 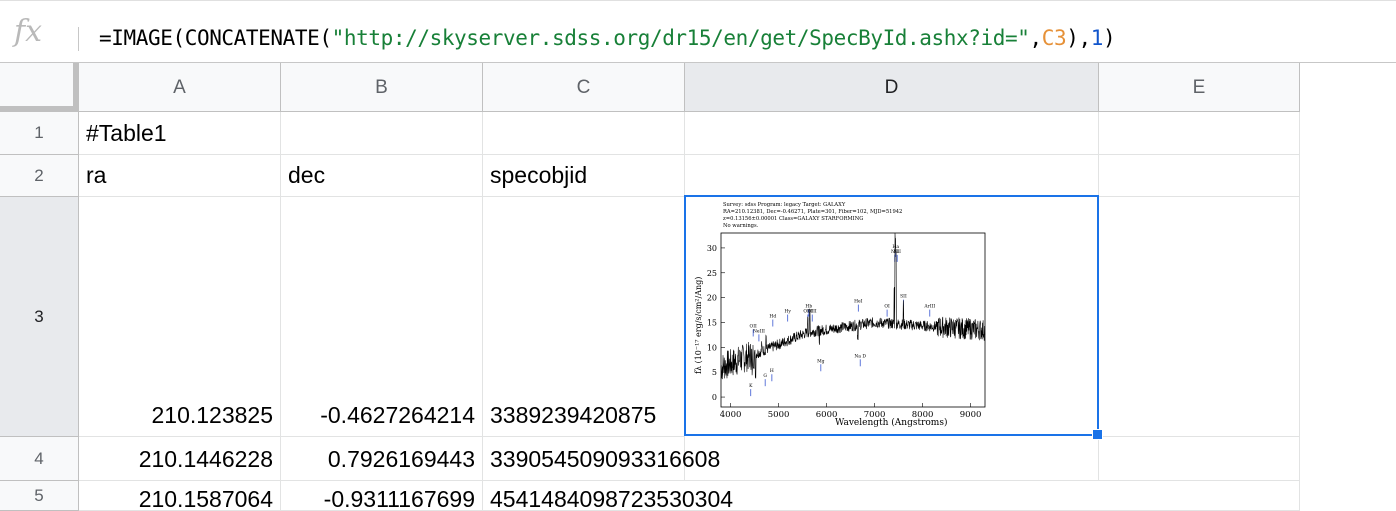 I want to click on formula-close-paren: ),, so click(x=1078, y=38).